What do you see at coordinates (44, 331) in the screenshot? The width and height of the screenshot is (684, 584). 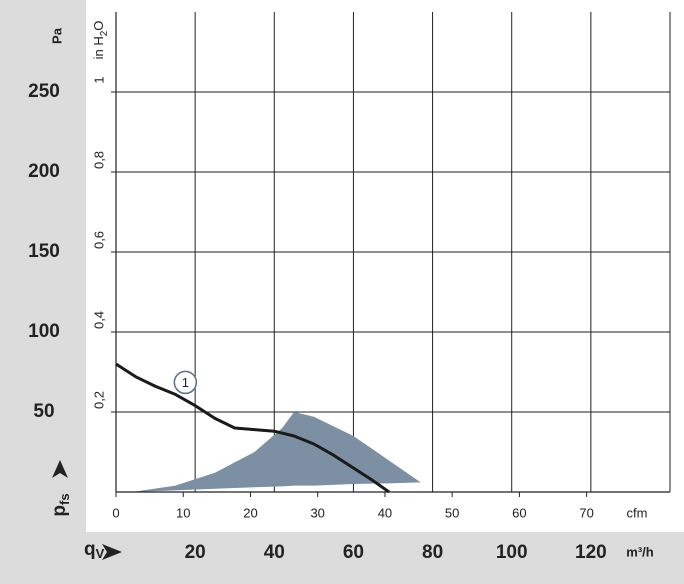 I see `y-tick-label: 100` at bounding box center [44, 331].